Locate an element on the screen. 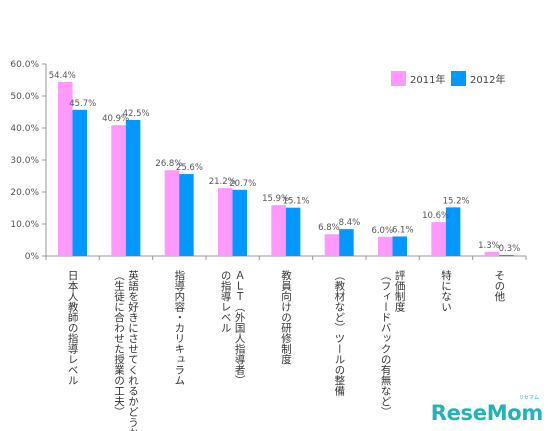 The width and height of the screenshot is (555, 431). y-tick-label: 10.0% is located at coordinates (24, 225).